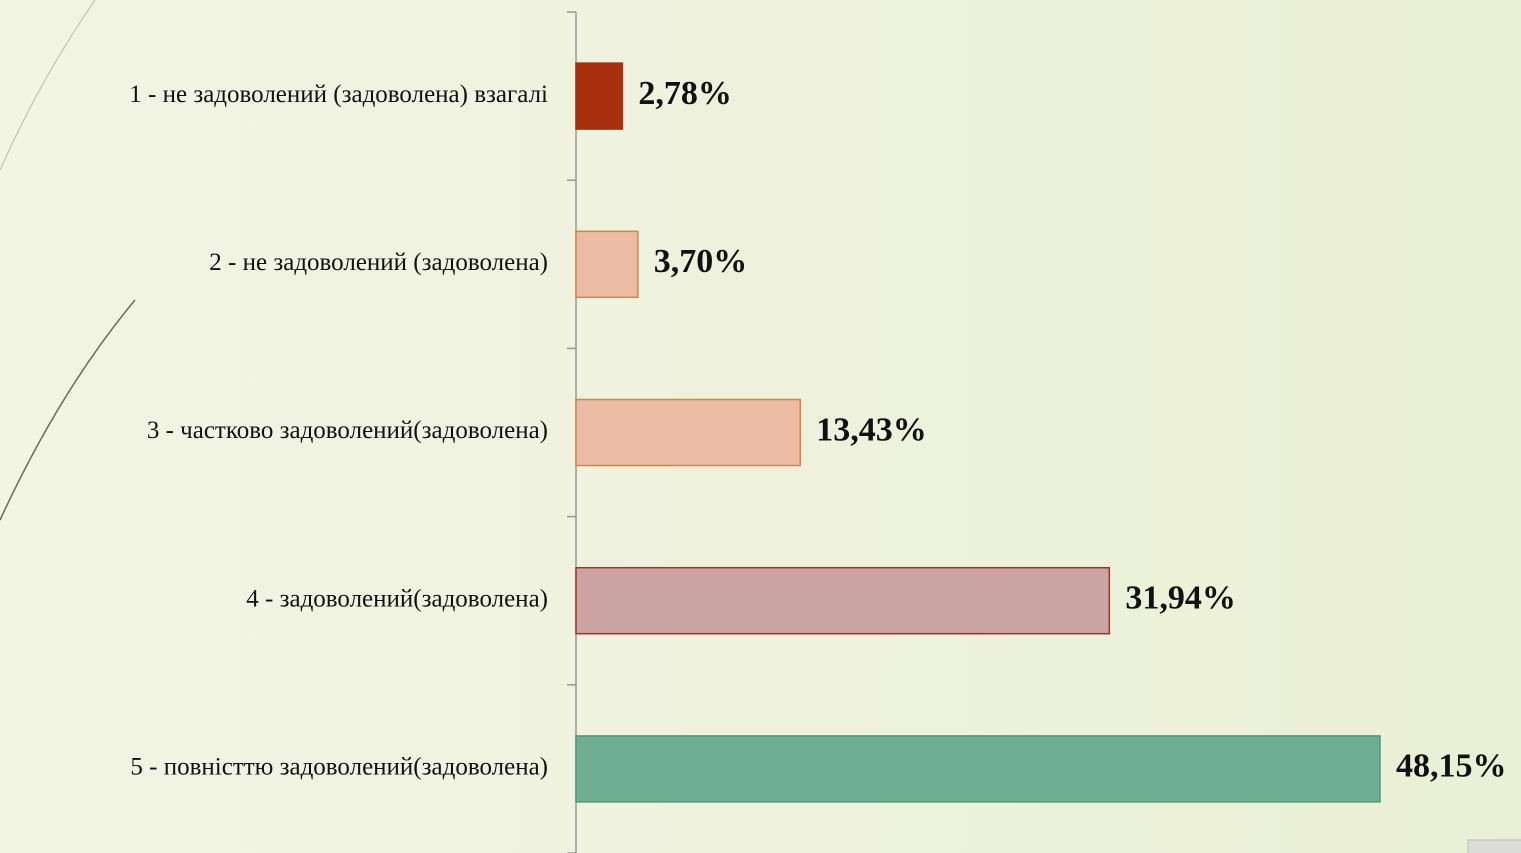  I want to click on category-label: 4 - задоволений(задоволена), so click(397, 598).